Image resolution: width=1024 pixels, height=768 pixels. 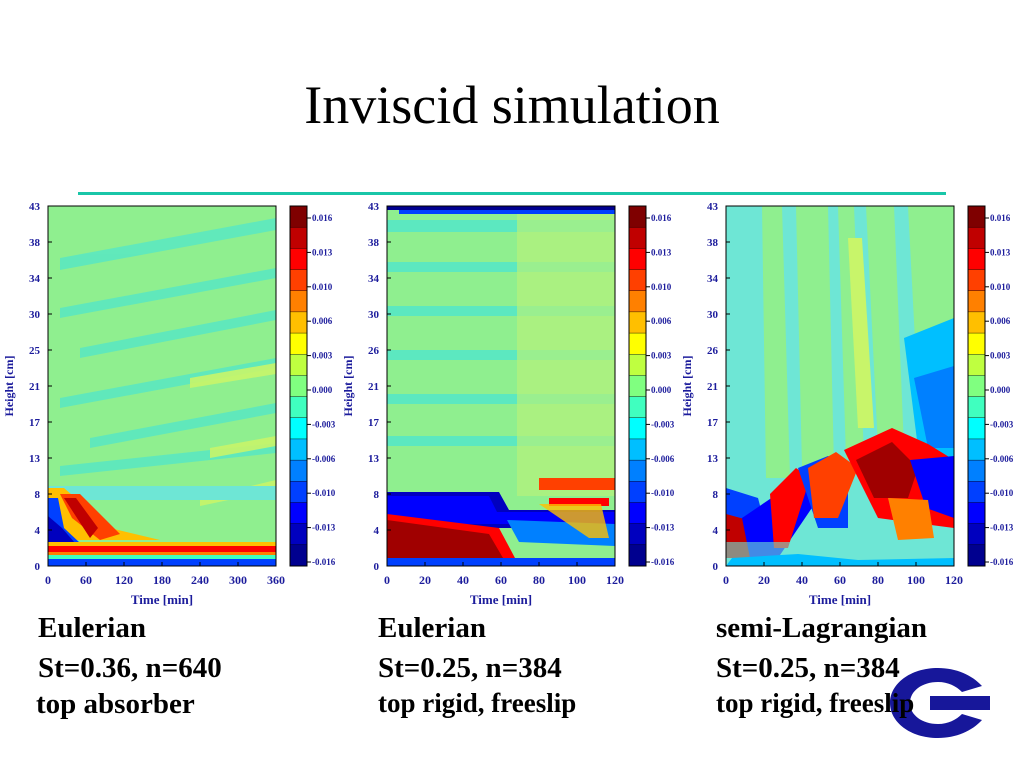 What do you see at coordinates (162, 580) in the screenshot?
I see `x-tick-label: 180` at bounding box center [162, 580].